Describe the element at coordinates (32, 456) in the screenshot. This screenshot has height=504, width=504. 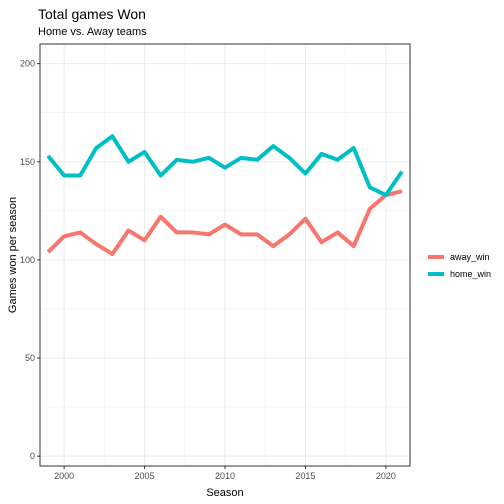
I see `y-tick-label: 0` at that location.